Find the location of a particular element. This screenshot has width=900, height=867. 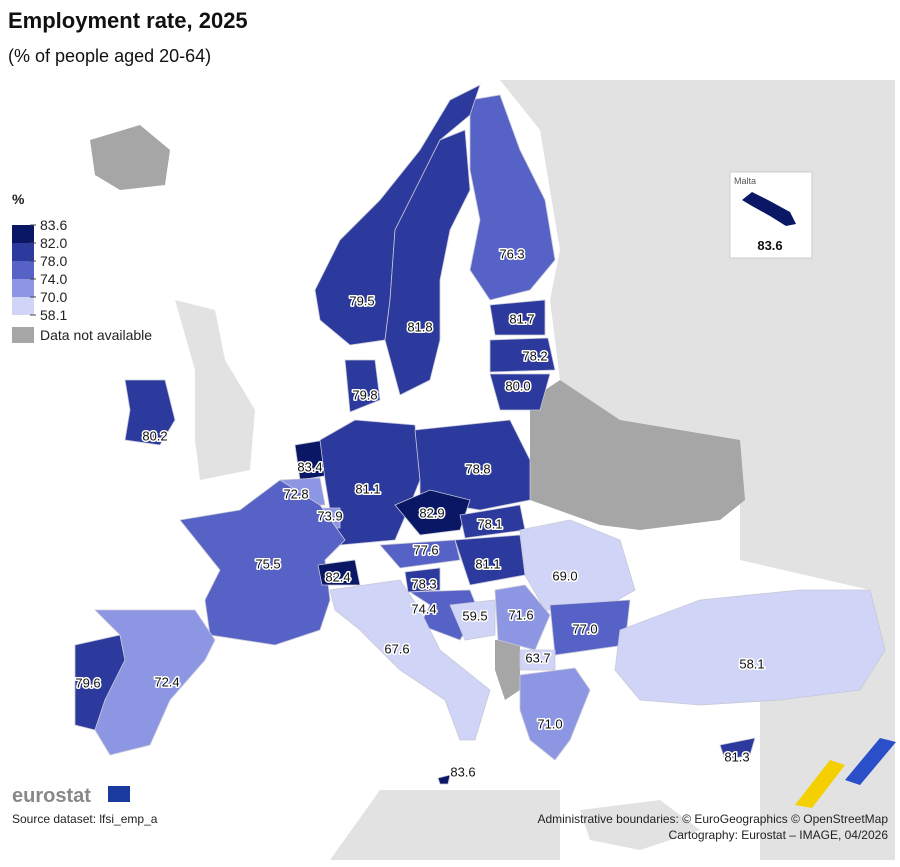

value-label: 78.1 is located at coordinates (489, 523).